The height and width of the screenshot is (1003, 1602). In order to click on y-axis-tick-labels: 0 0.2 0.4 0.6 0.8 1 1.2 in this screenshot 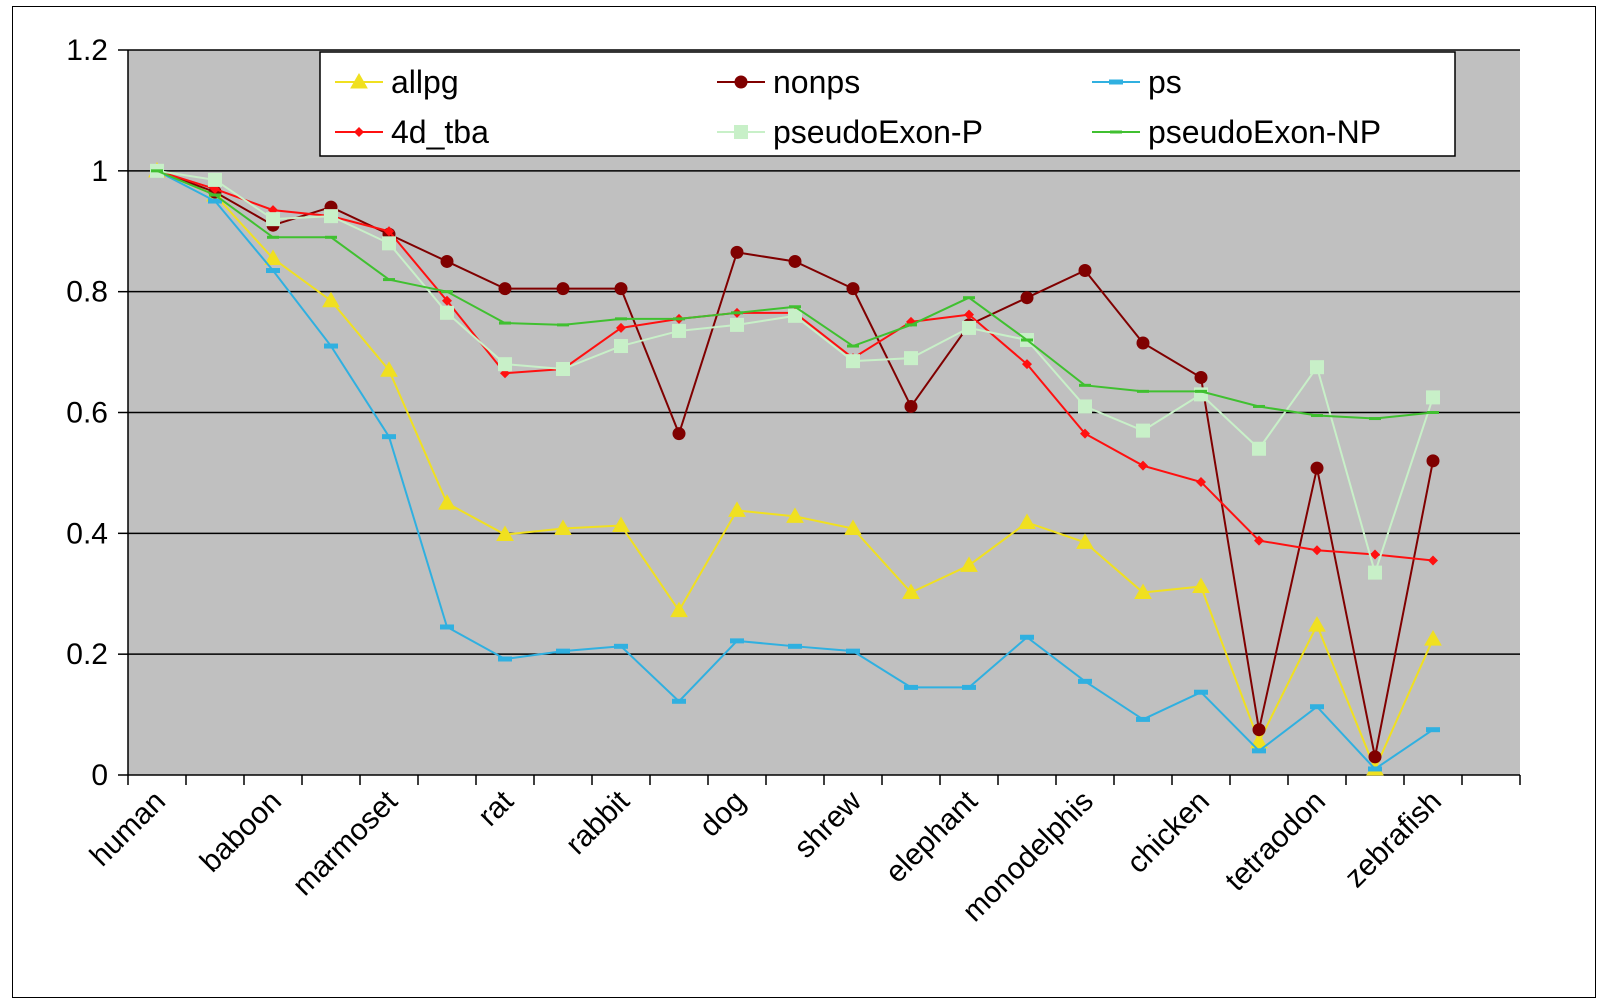, I will do `click(87, 413)`.